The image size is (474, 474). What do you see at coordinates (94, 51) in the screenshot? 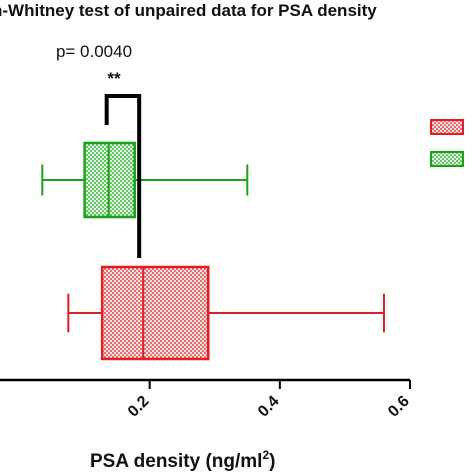
I see `p-value-label: p= 0.0040` at bounding box center [94, 51].